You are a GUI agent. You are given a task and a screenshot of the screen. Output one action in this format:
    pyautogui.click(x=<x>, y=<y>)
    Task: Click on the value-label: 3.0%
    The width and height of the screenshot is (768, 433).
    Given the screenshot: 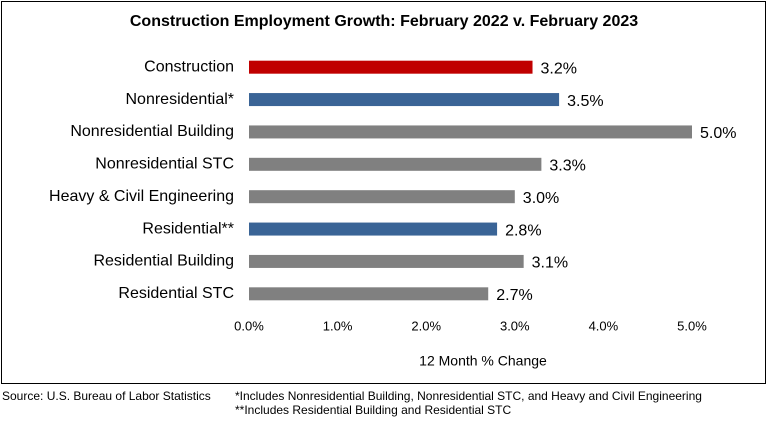 What is the action you would take?
    pyautogui.click(x=541, y=198)
    